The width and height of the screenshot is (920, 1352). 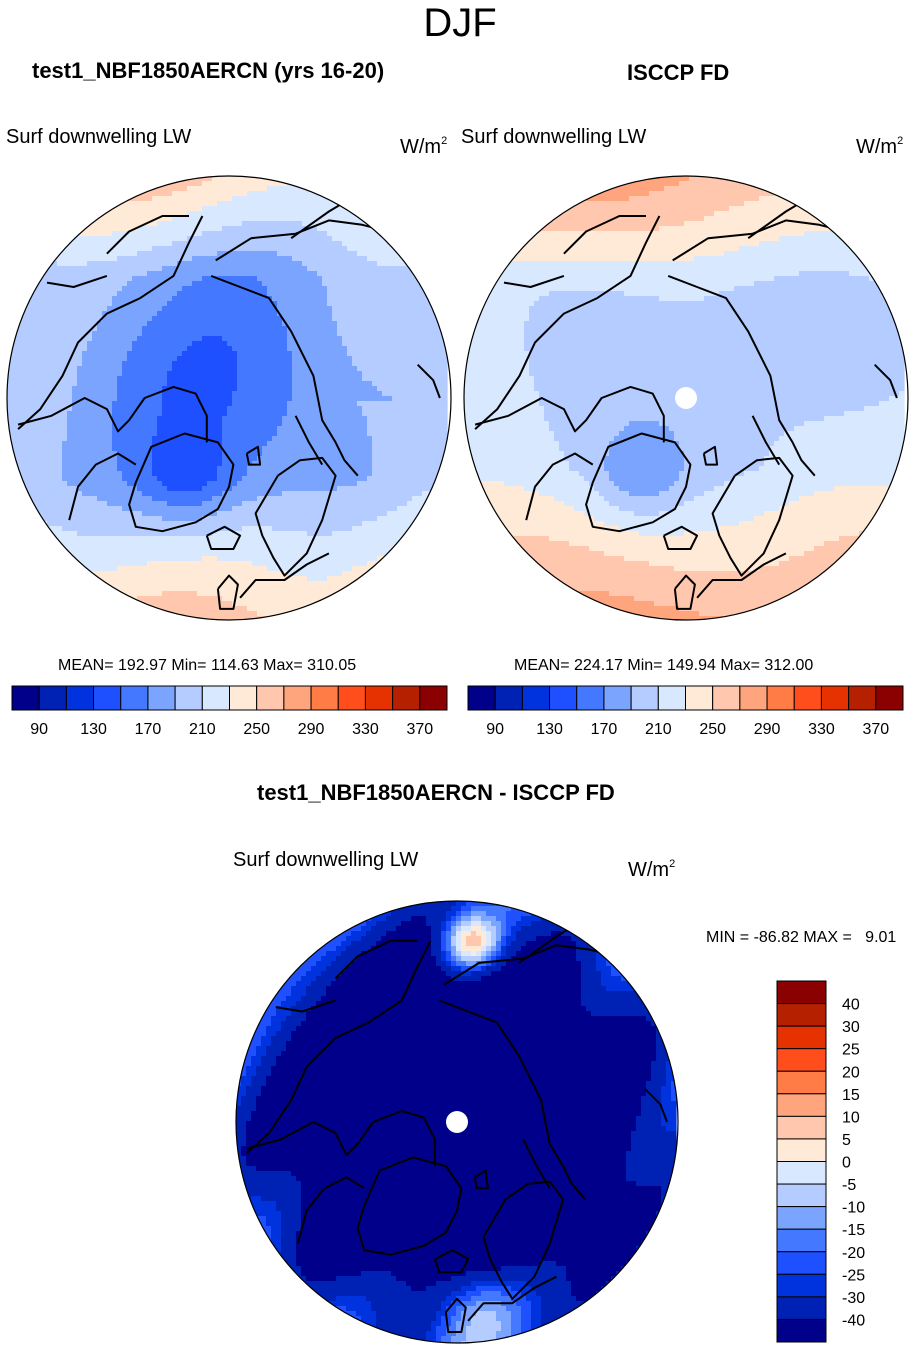 I want to click on colorbar-tick-label: 330, so click(x=365, y=729).